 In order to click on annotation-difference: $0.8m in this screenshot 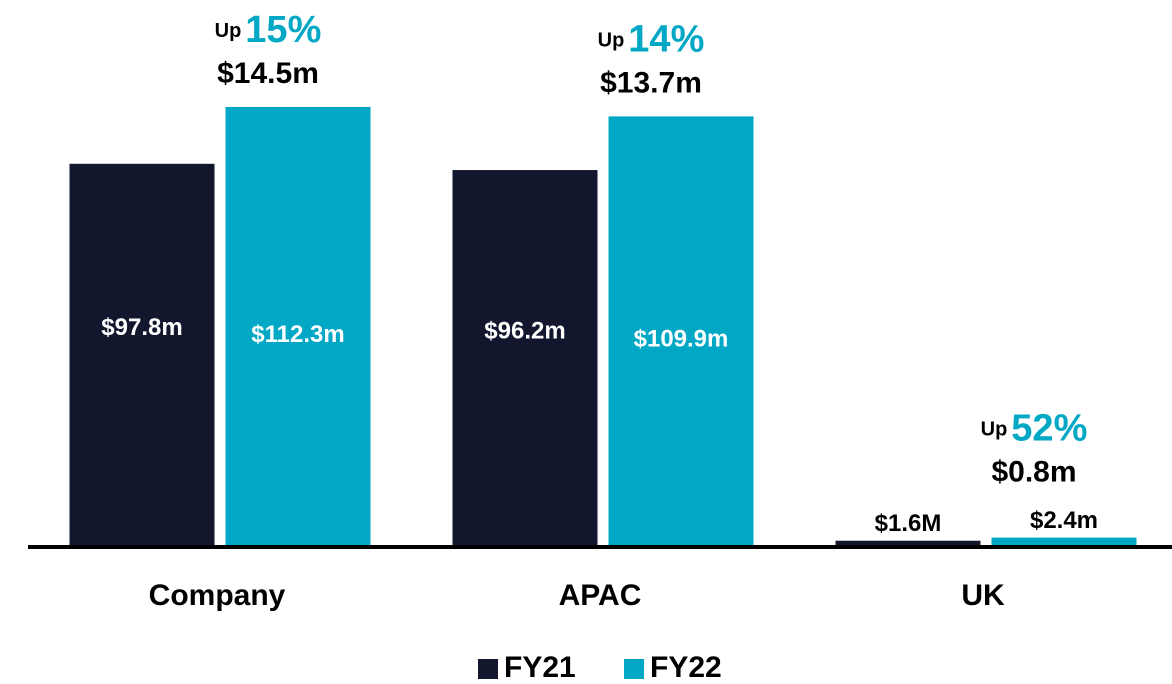, I will do `click(1033, 472)`.